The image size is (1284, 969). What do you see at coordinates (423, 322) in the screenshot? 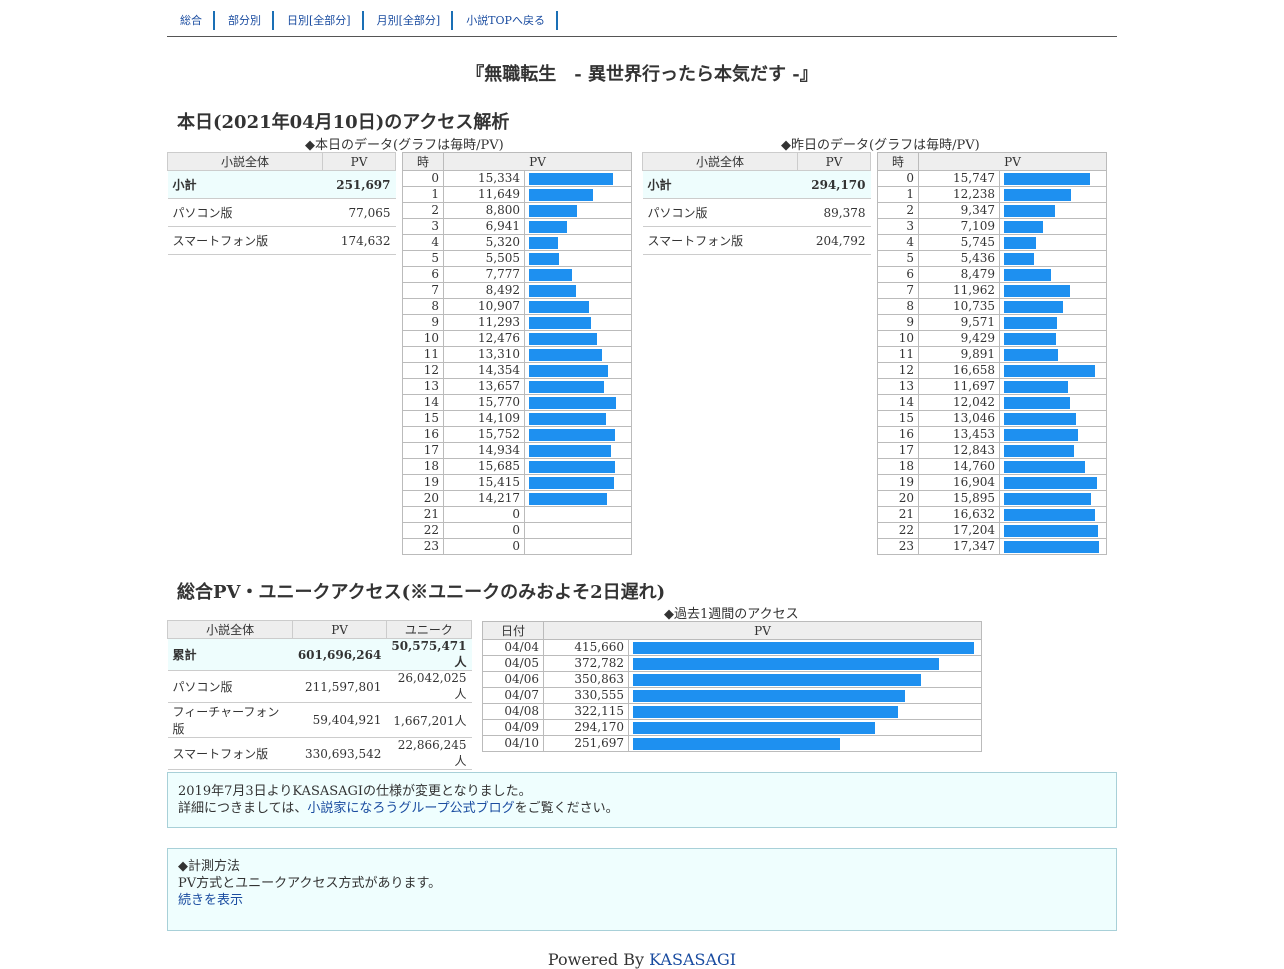
I see `hour-label: 9` at bounding box center [423, 322].